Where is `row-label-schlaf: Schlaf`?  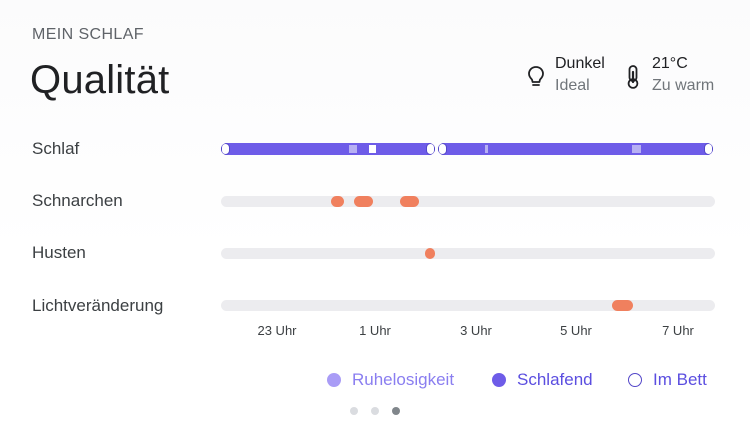 row-label-schlaf: Schlaf is located at coordinates (56, 148).